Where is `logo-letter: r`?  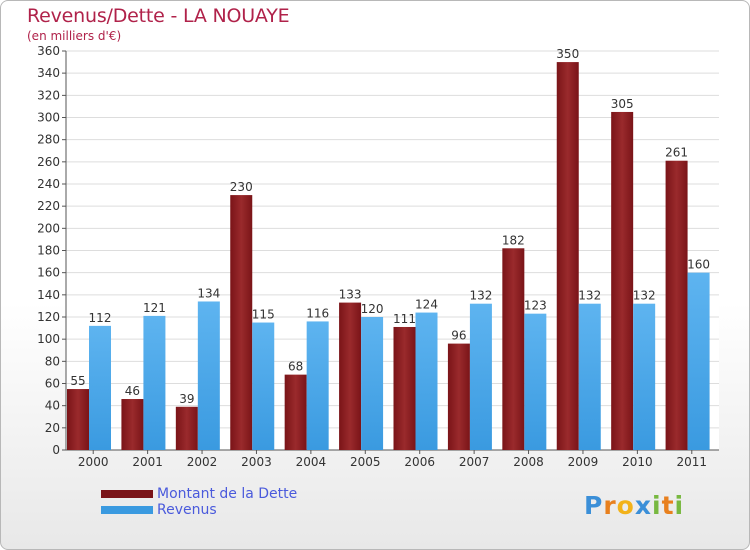 logo-letter: r is located at coordinates (610, 505).